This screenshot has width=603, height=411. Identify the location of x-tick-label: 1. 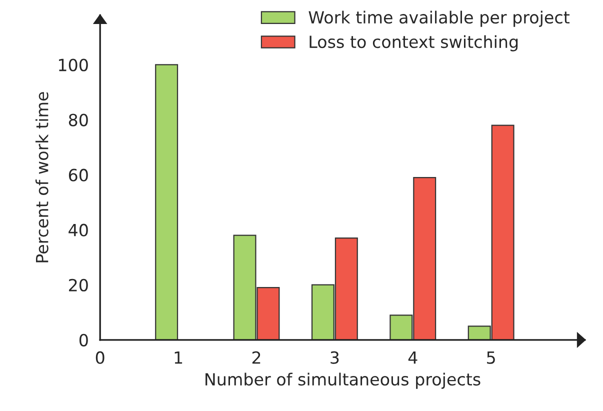
(178, 358).